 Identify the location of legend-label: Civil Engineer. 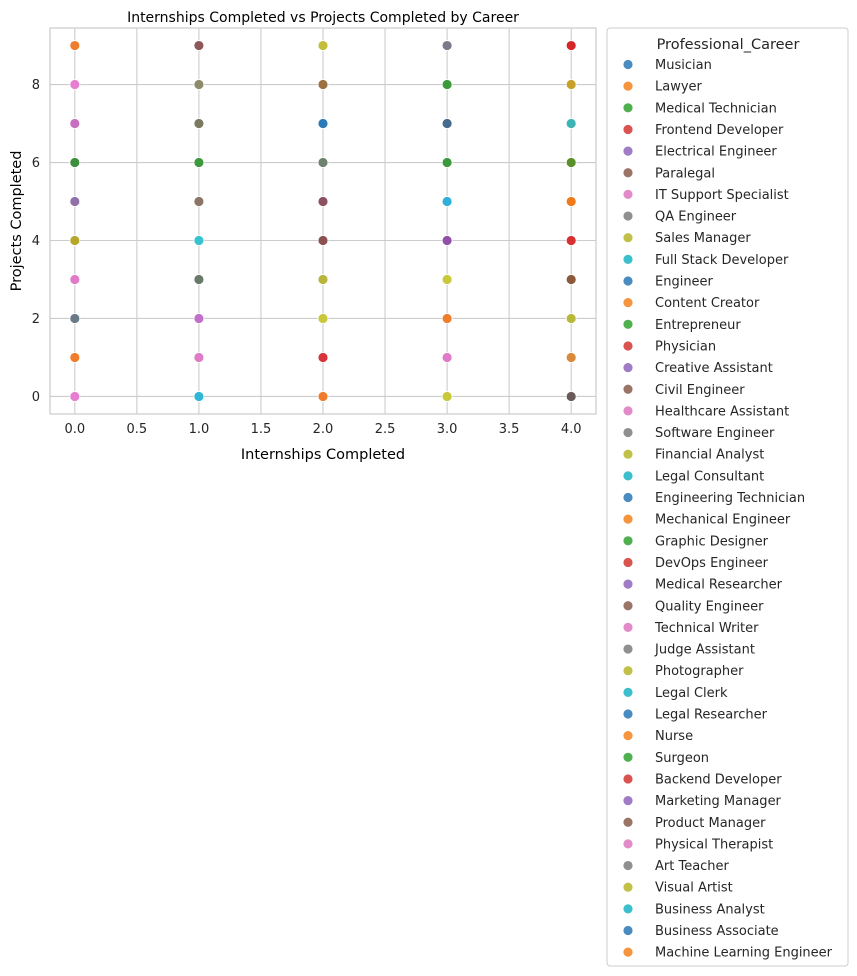
(700, 390).